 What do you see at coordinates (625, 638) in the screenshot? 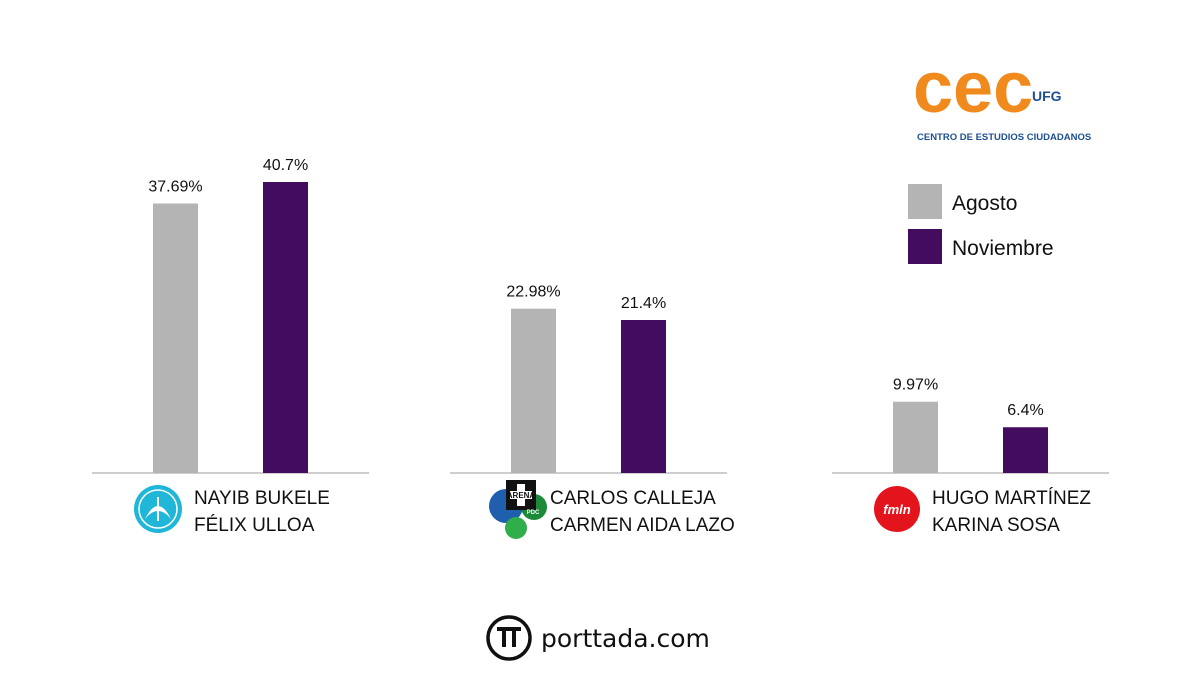
I see `footer-site: porttada.com` at bounding box center [625, 638].